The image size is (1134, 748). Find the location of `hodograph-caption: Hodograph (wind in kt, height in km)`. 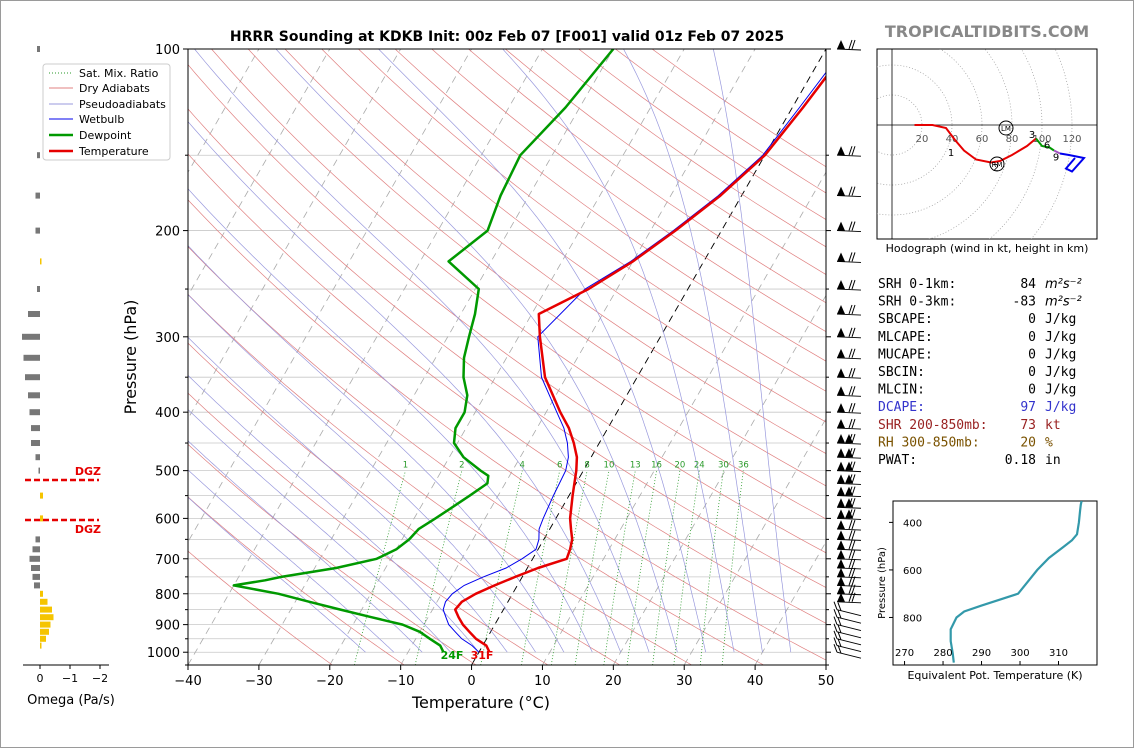

hodograph-caption: Hodograph (wind in kt, height in km) is located at coordinates (987, 248).